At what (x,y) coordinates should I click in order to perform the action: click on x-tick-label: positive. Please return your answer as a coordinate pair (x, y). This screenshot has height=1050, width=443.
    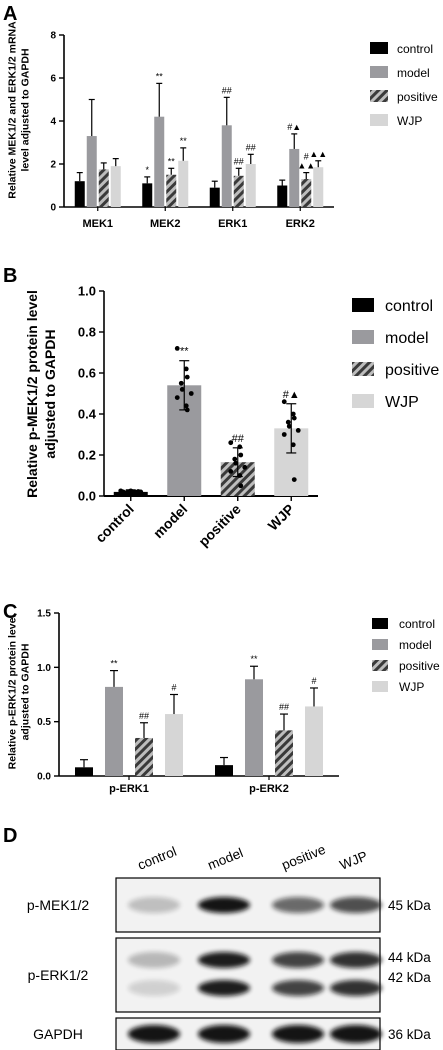
    Looking at the image, I should click on (219, 525).